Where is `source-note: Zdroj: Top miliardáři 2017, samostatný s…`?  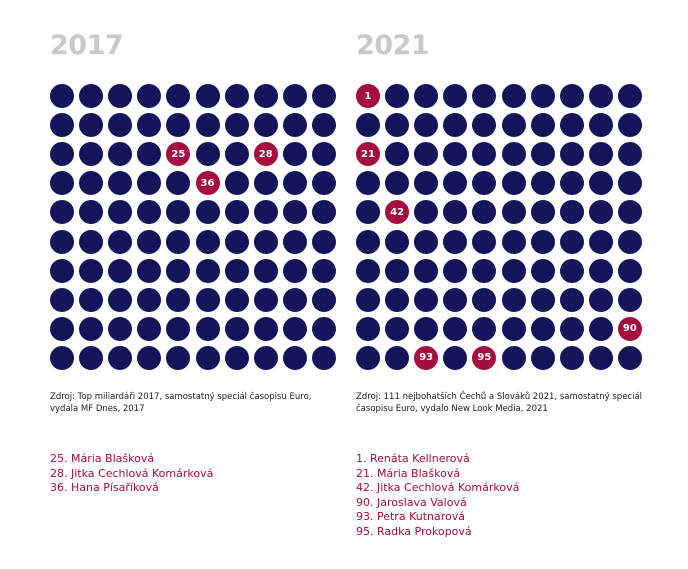 source-note: Zdroj: Top miliardáři 2017, samostatný s… is located at coordinates (181, 403).